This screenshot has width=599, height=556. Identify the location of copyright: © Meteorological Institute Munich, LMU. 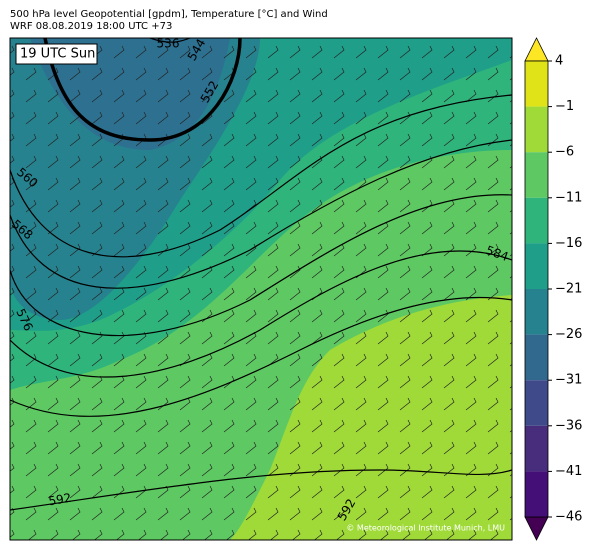
(425, 528).